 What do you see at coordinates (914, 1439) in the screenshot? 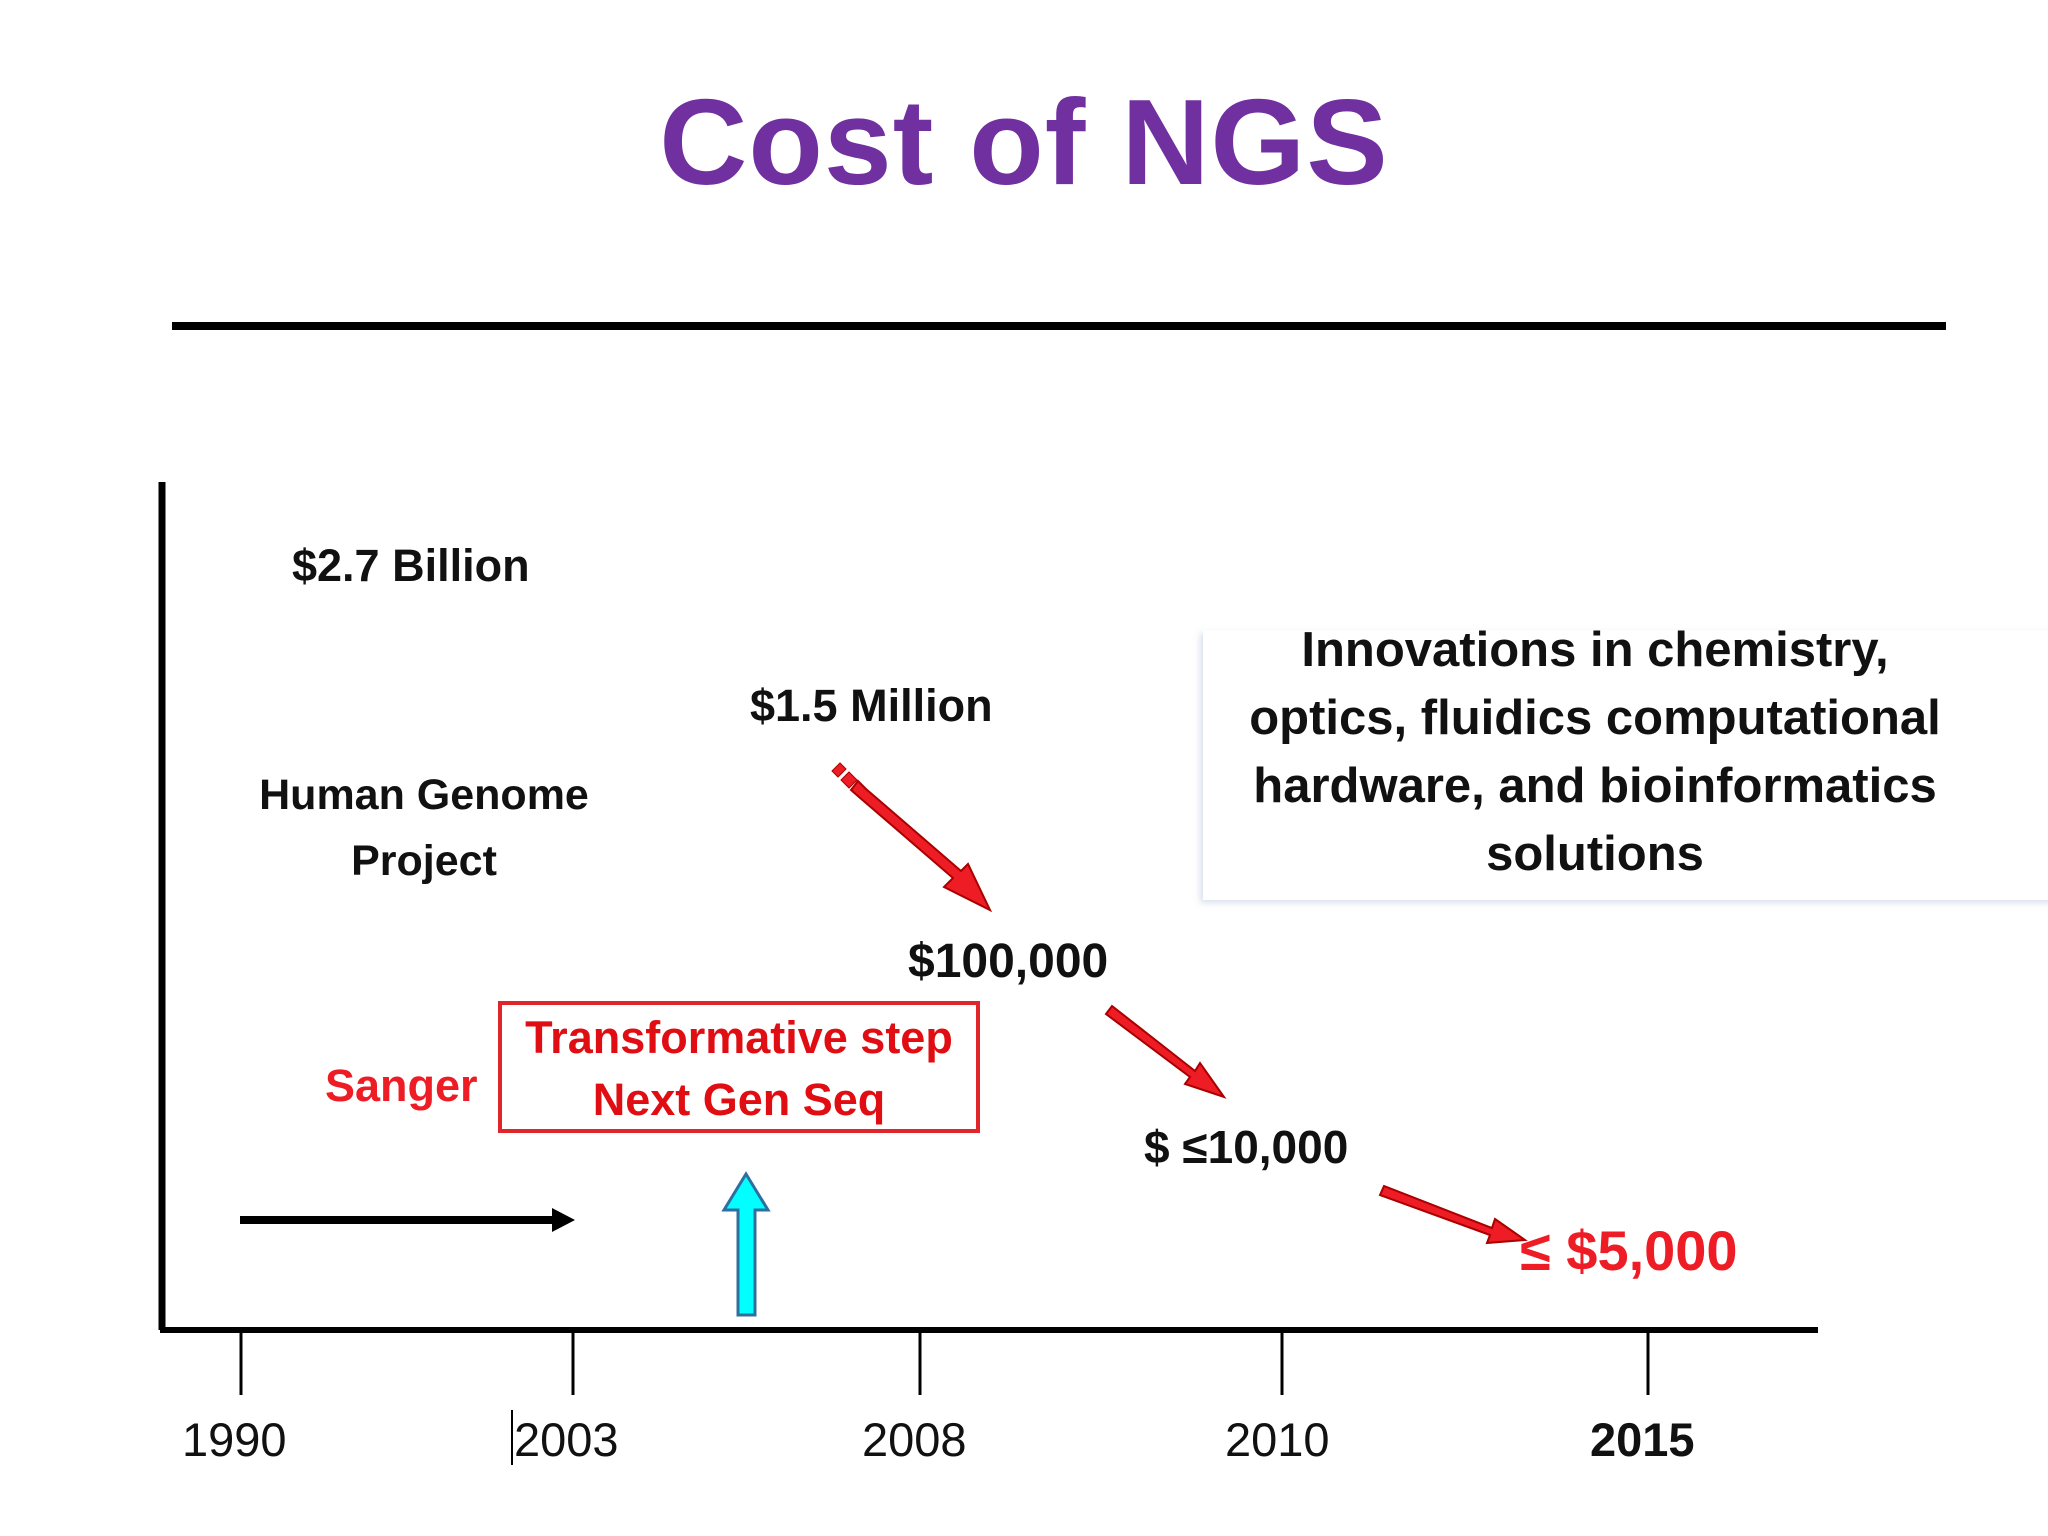
I see `year-label-2008: 2008` at bounding box center [914, 1439].